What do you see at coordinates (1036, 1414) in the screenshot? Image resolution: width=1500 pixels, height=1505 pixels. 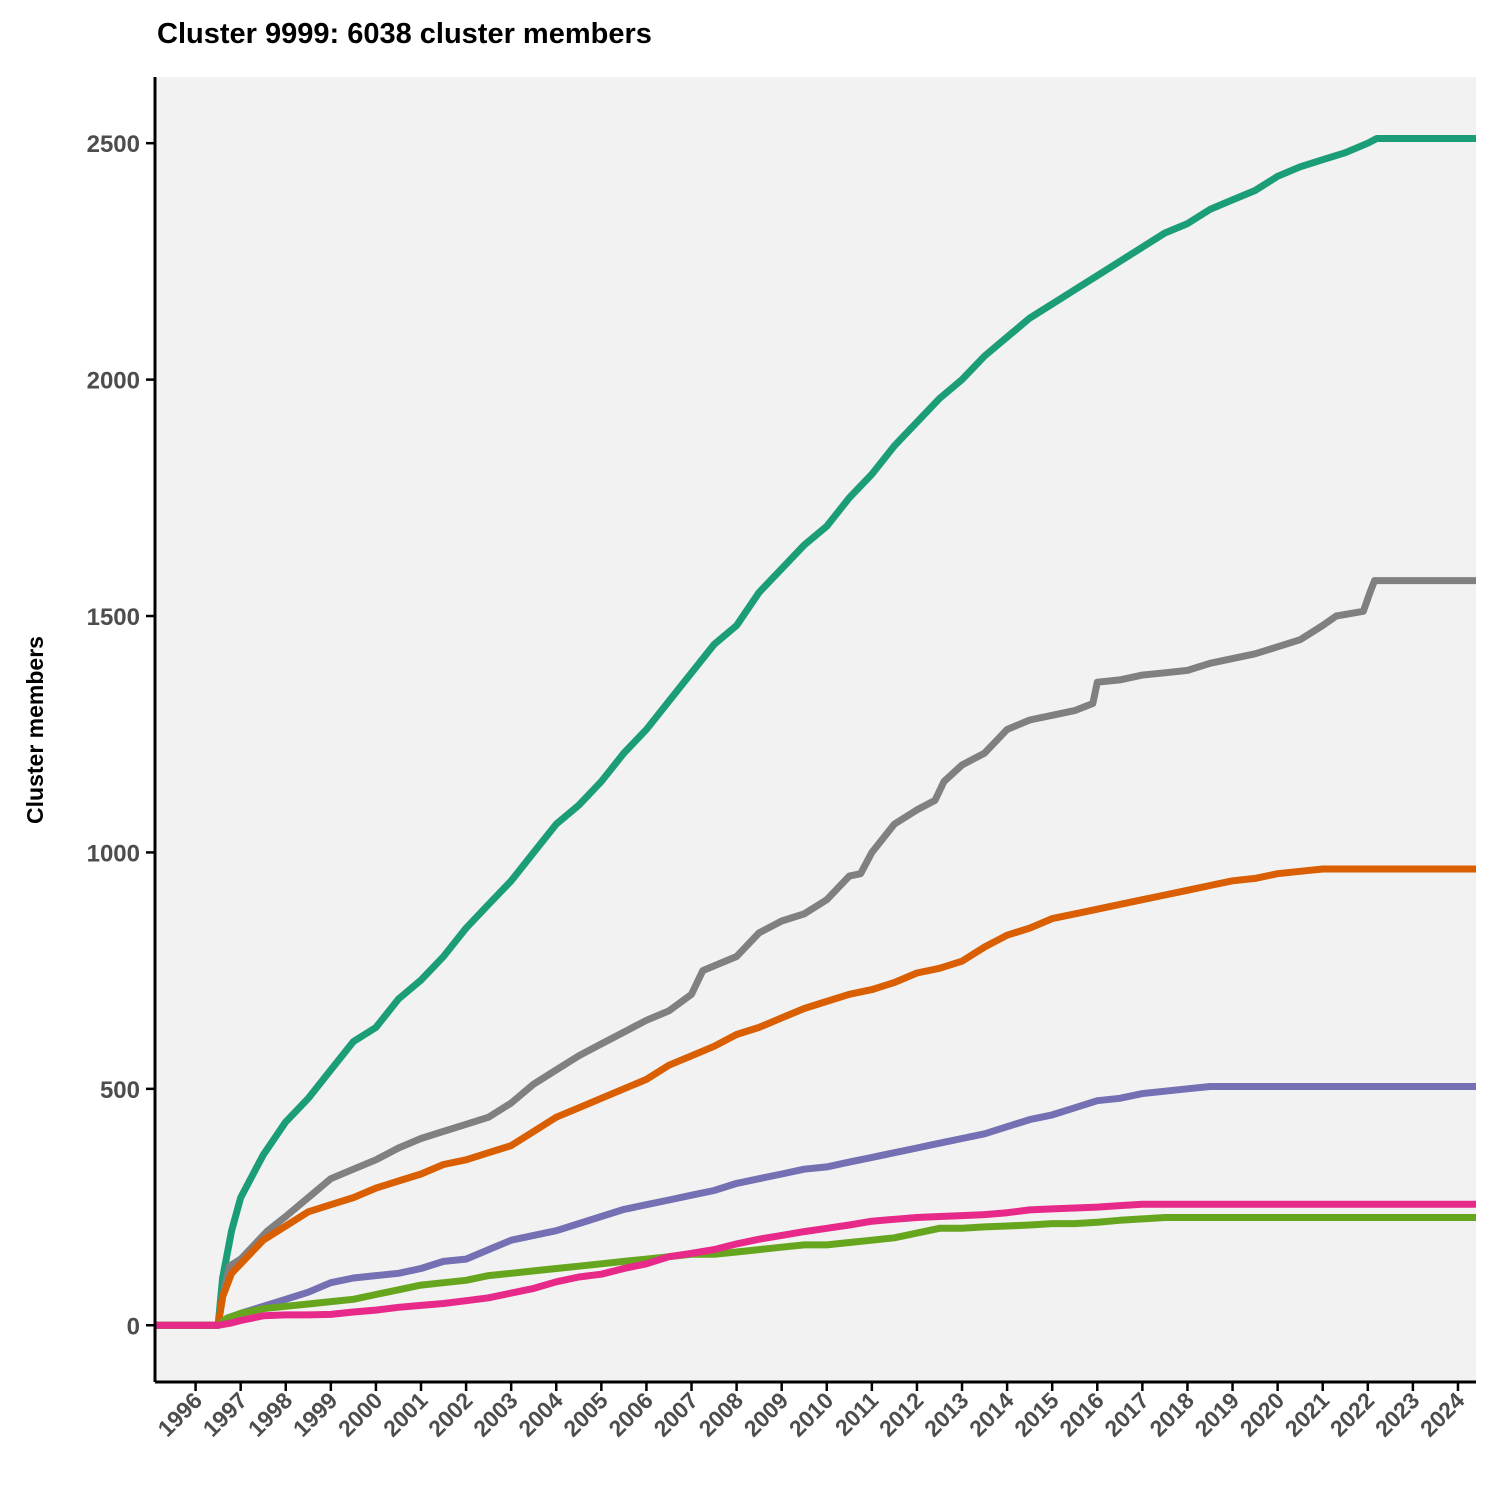 I see `x-tick-label: 2015` at bounding box center [1036, 1414].